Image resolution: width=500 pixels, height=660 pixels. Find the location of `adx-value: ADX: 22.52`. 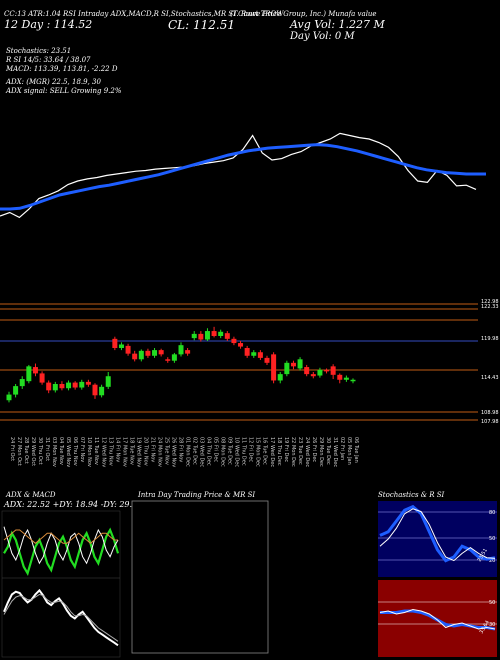

adx-value: ADX: 22.52 is located at coordinates (27, 504).